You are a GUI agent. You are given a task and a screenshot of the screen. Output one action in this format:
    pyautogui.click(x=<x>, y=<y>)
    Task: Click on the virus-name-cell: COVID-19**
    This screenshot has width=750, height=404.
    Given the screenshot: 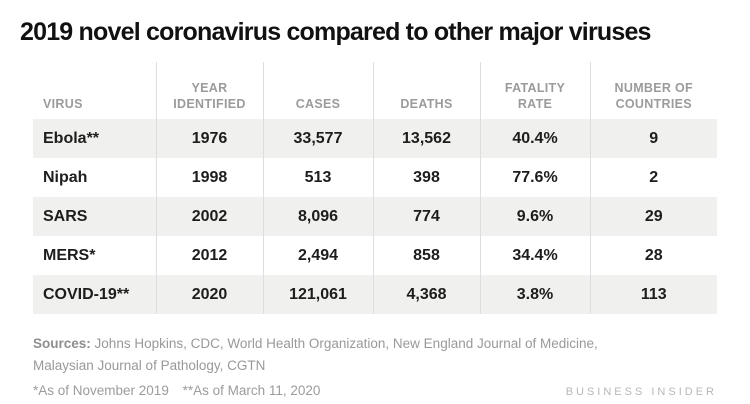 What is the action you would take?
    pyautogui.click(x=94, y=294)
    